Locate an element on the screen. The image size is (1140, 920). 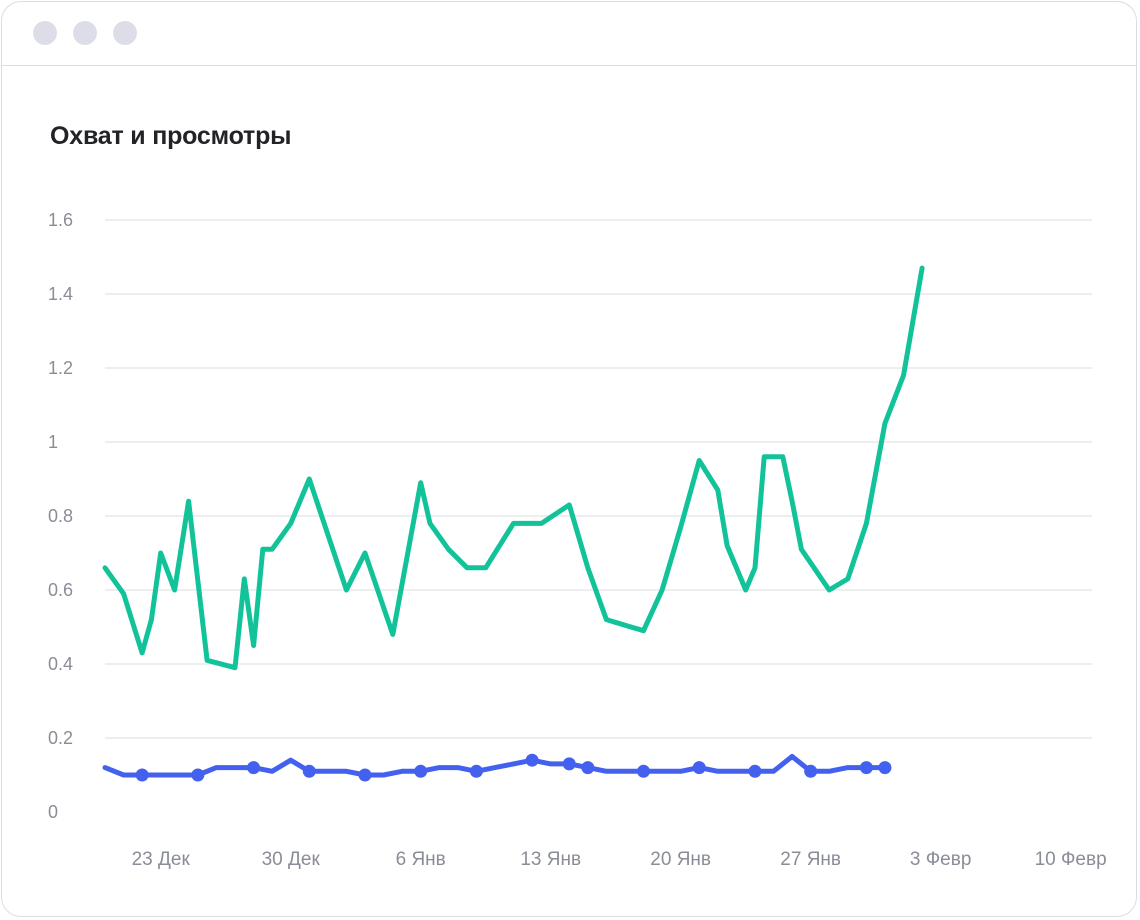
x-tick-label: 3 Февр is located at coordinates (941, 859).